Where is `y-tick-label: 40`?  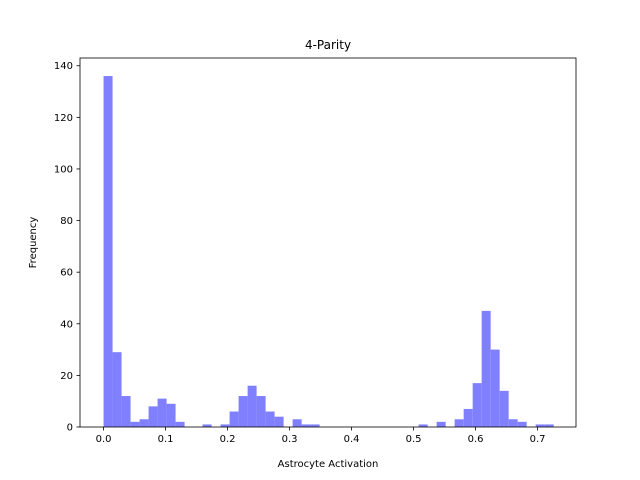 y-tick-label: 40 is located at coordinates (66, 324).